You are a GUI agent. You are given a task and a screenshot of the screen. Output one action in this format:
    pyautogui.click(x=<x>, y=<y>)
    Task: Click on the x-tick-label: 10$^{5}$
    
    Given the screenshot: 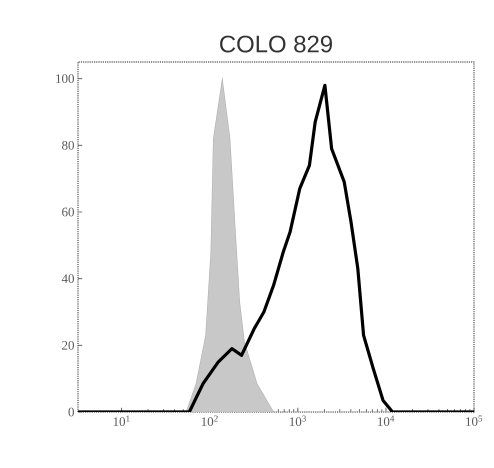 What is the action you would take?
    pyautogui.click(x=474, y=421)
    